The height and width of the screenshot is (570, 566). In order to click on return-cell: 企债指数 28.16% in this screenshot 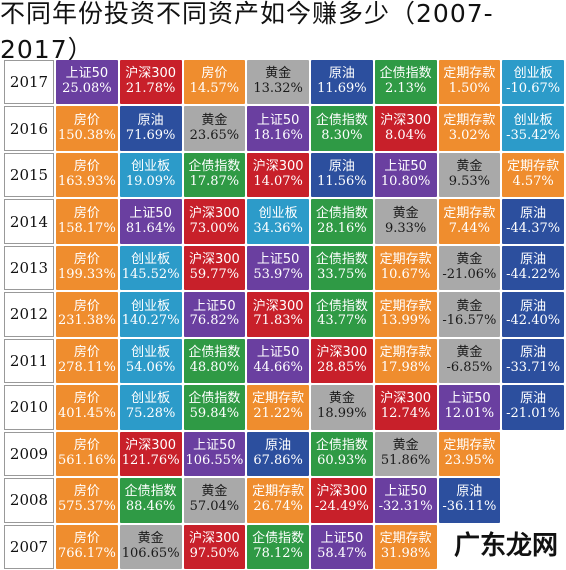, I will do `click(342, 221)`.